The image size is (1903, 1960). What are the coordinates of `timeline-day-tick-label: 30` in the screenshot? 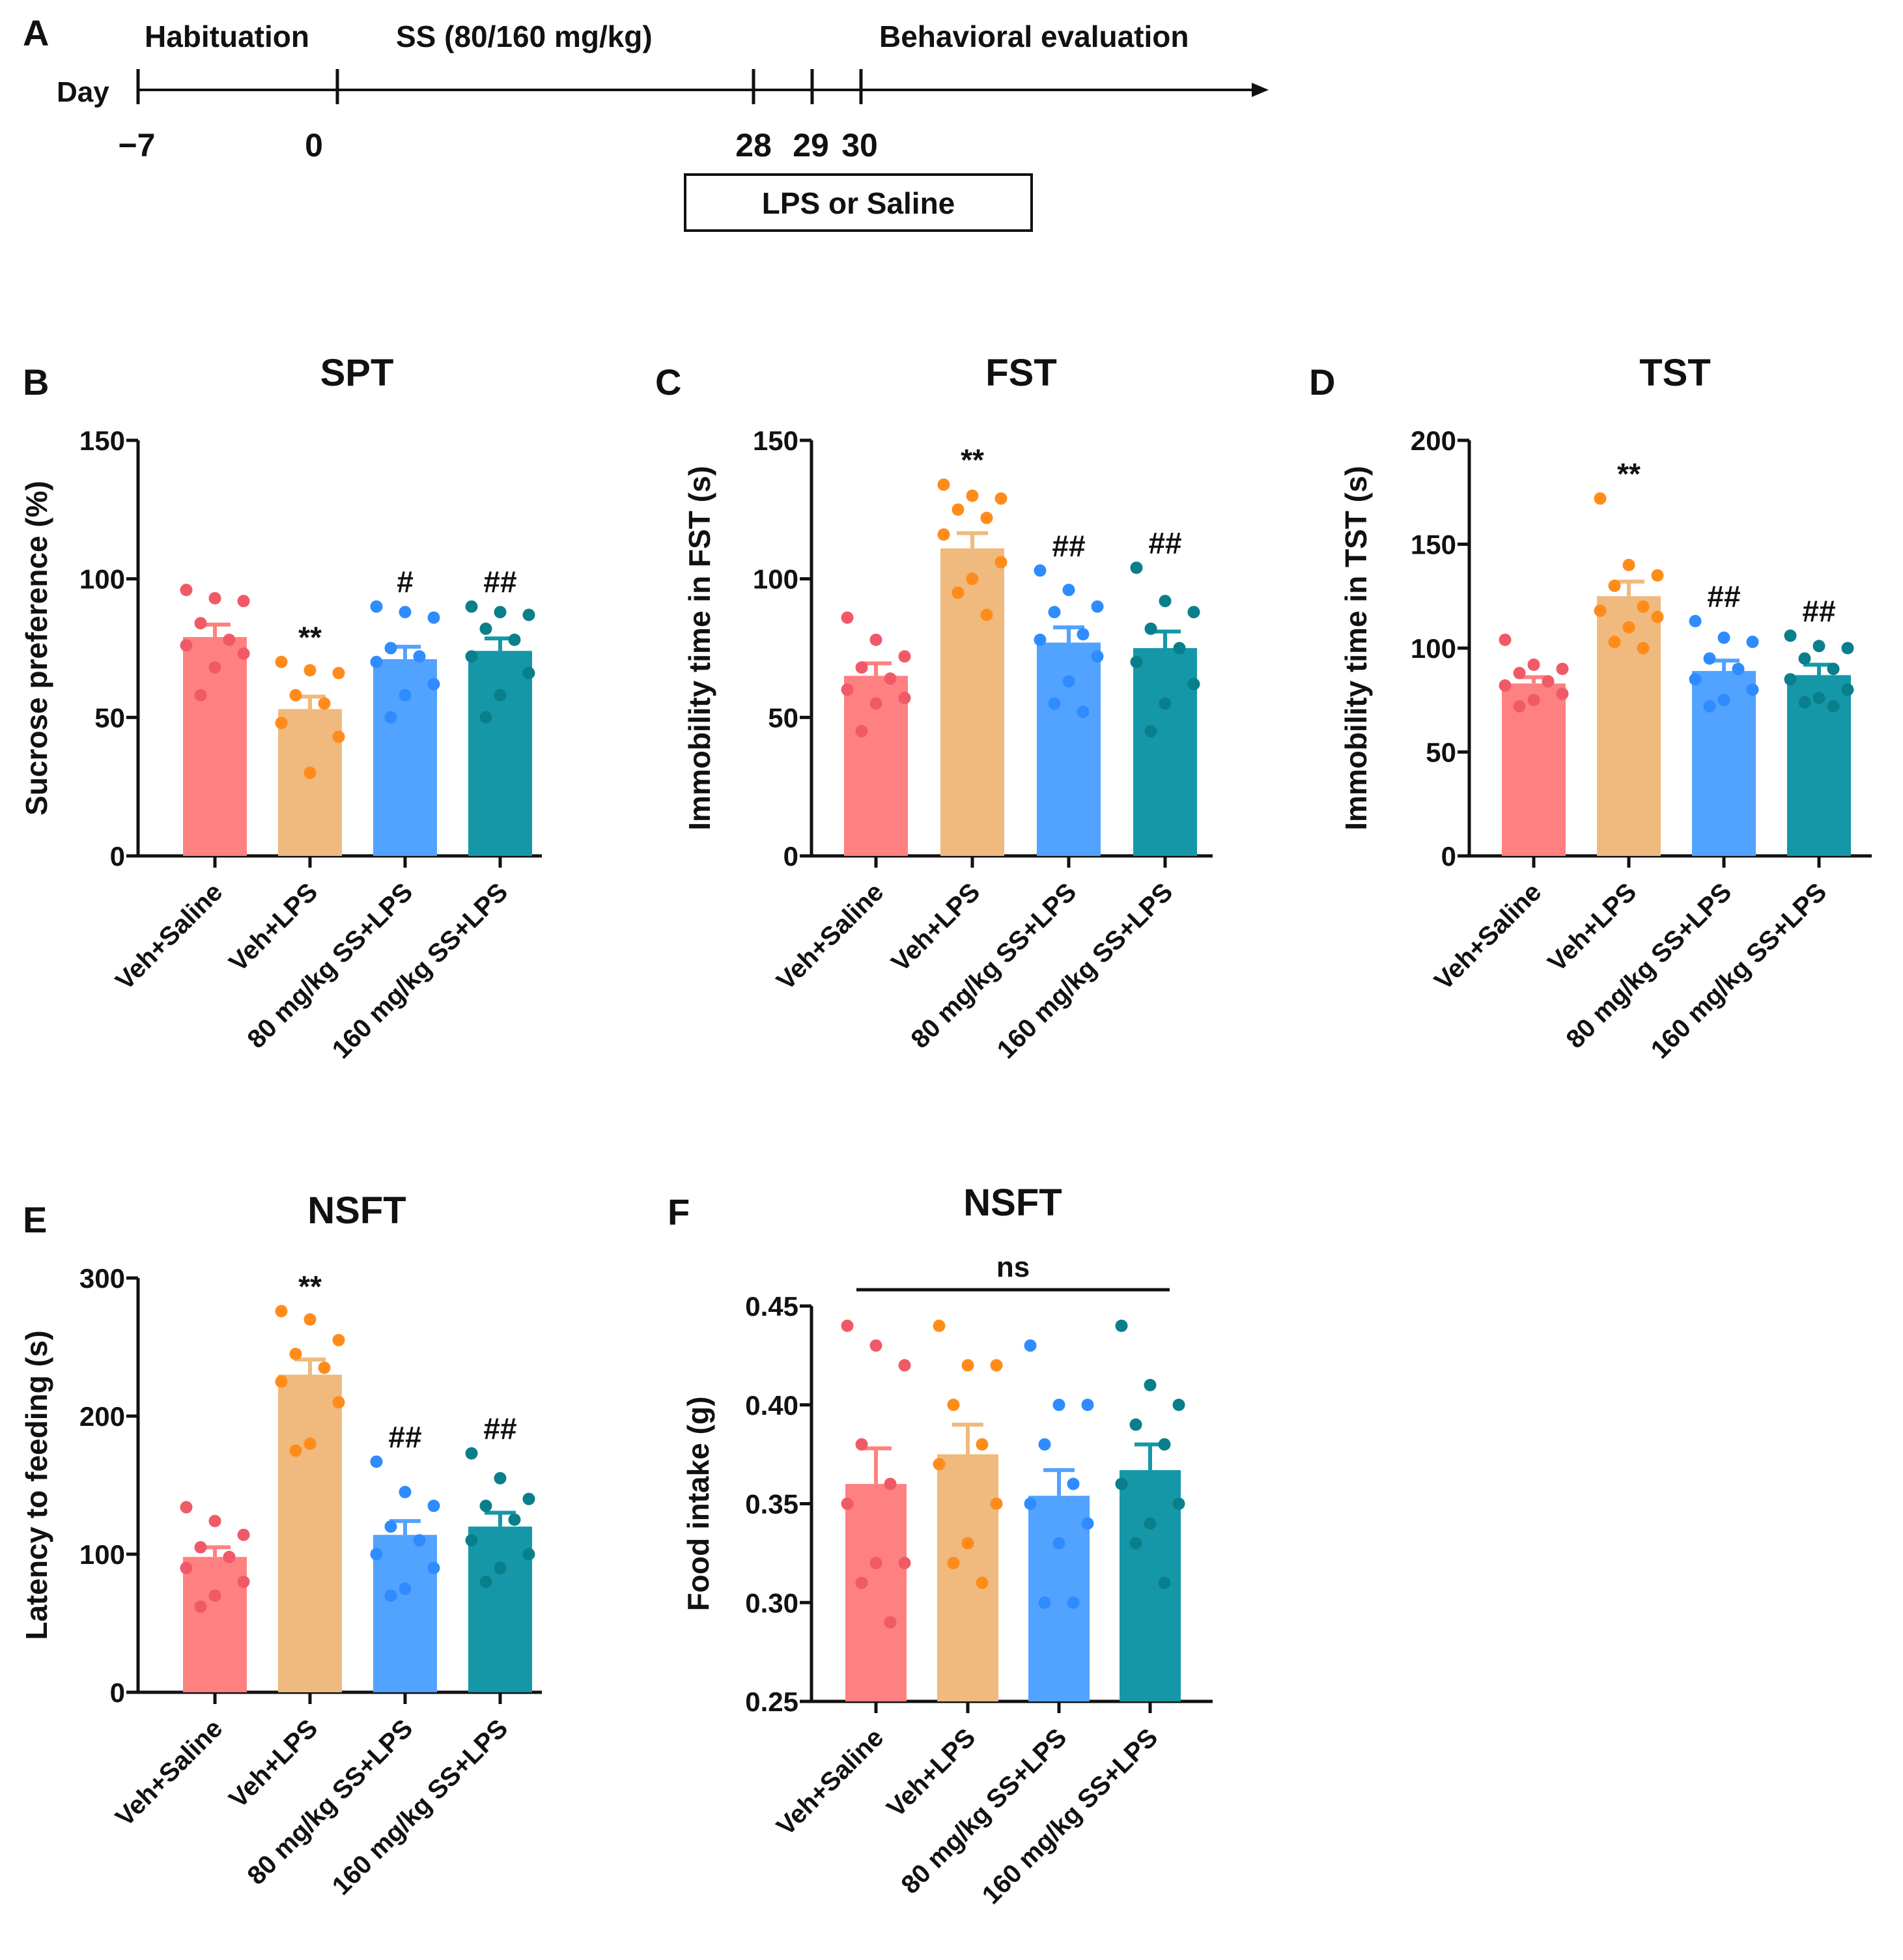 It's located at (860, 145).